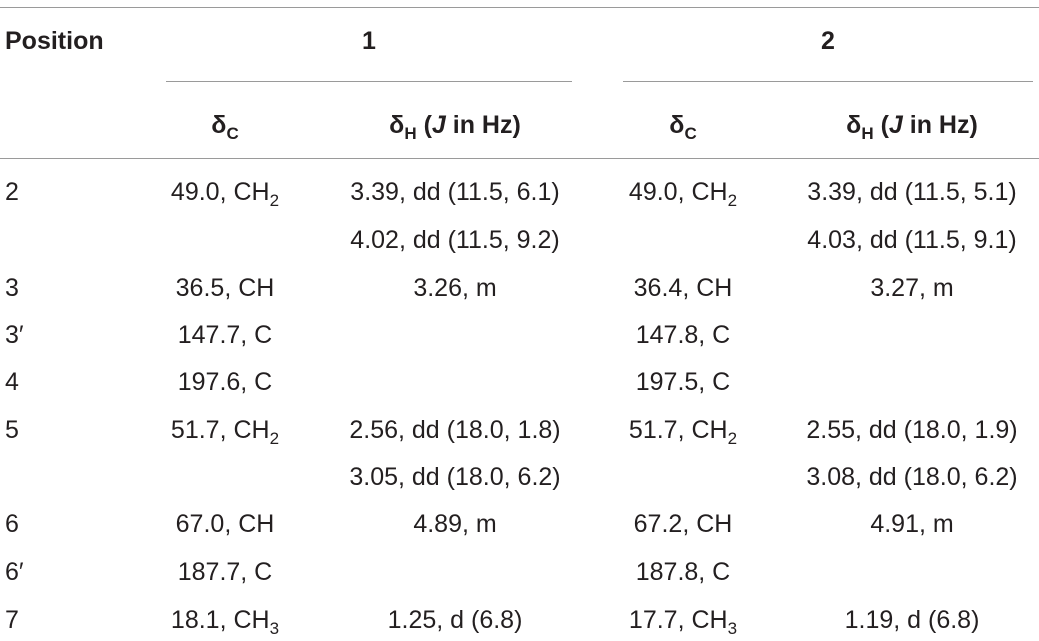  Describe the element at coordinates (912, 240) in the screenshot. I see `delta-h-cell-2: 4.03, dd (11.5, 9.1)` at that location.